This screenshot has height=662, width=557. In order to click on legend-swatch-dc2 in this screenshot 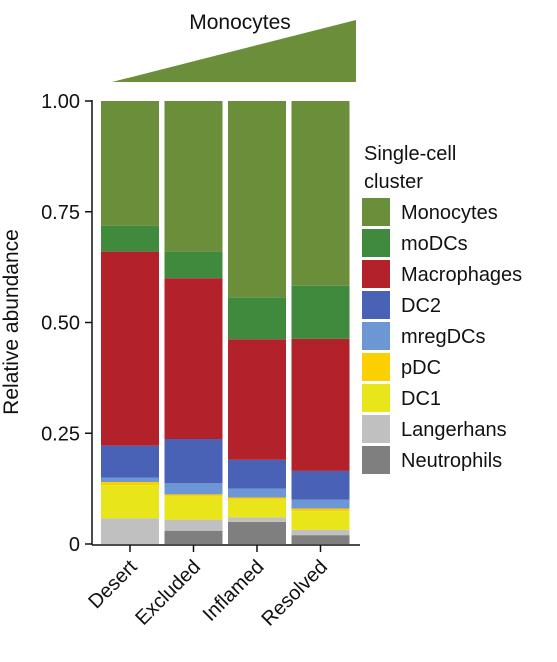, I will do `click(376, 305)`.